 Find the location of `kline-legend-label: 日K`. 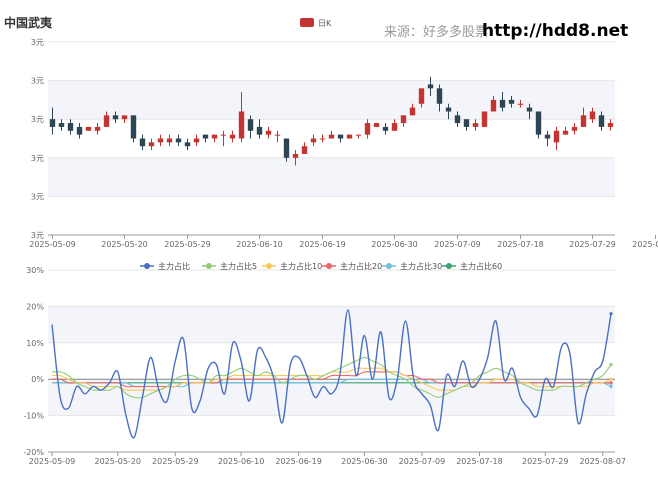

kline-legend-label: 日K is located at coordinates (325, 23).